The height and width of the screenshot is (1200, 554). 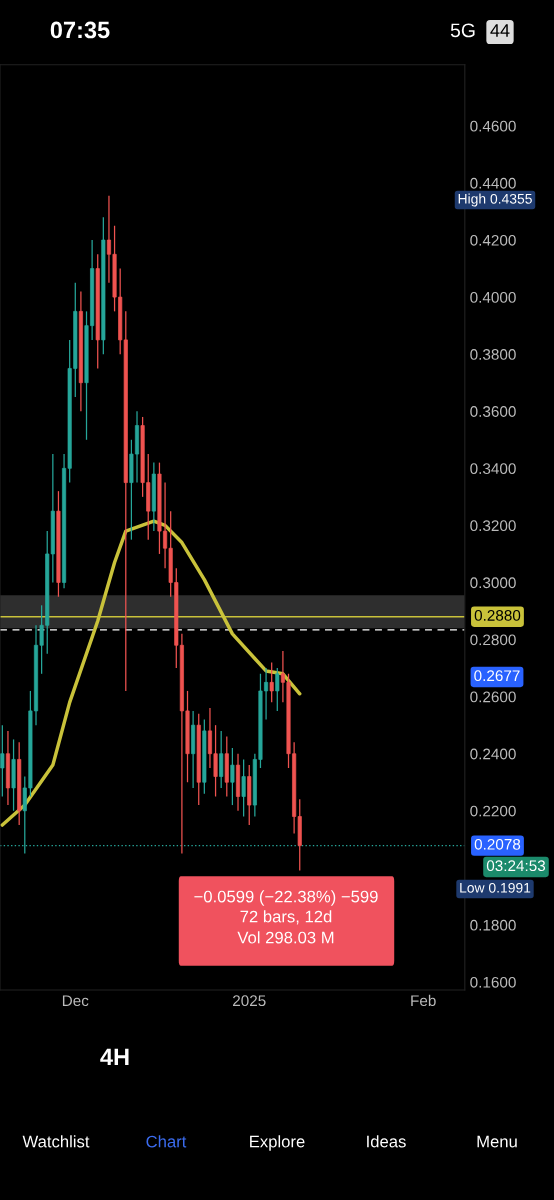 I want to click on y-tick-label: 0.1600, so click(x=493, y=982).